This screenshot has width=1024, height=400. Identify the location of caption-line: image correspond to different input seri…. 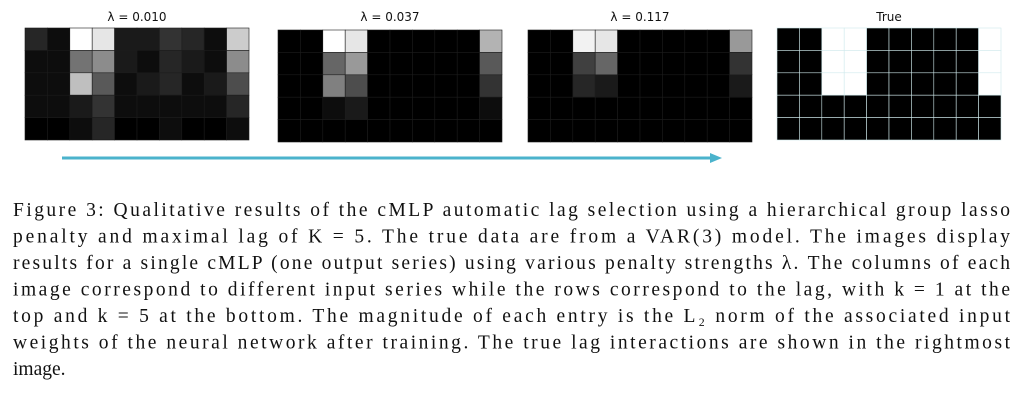
(511, 290).